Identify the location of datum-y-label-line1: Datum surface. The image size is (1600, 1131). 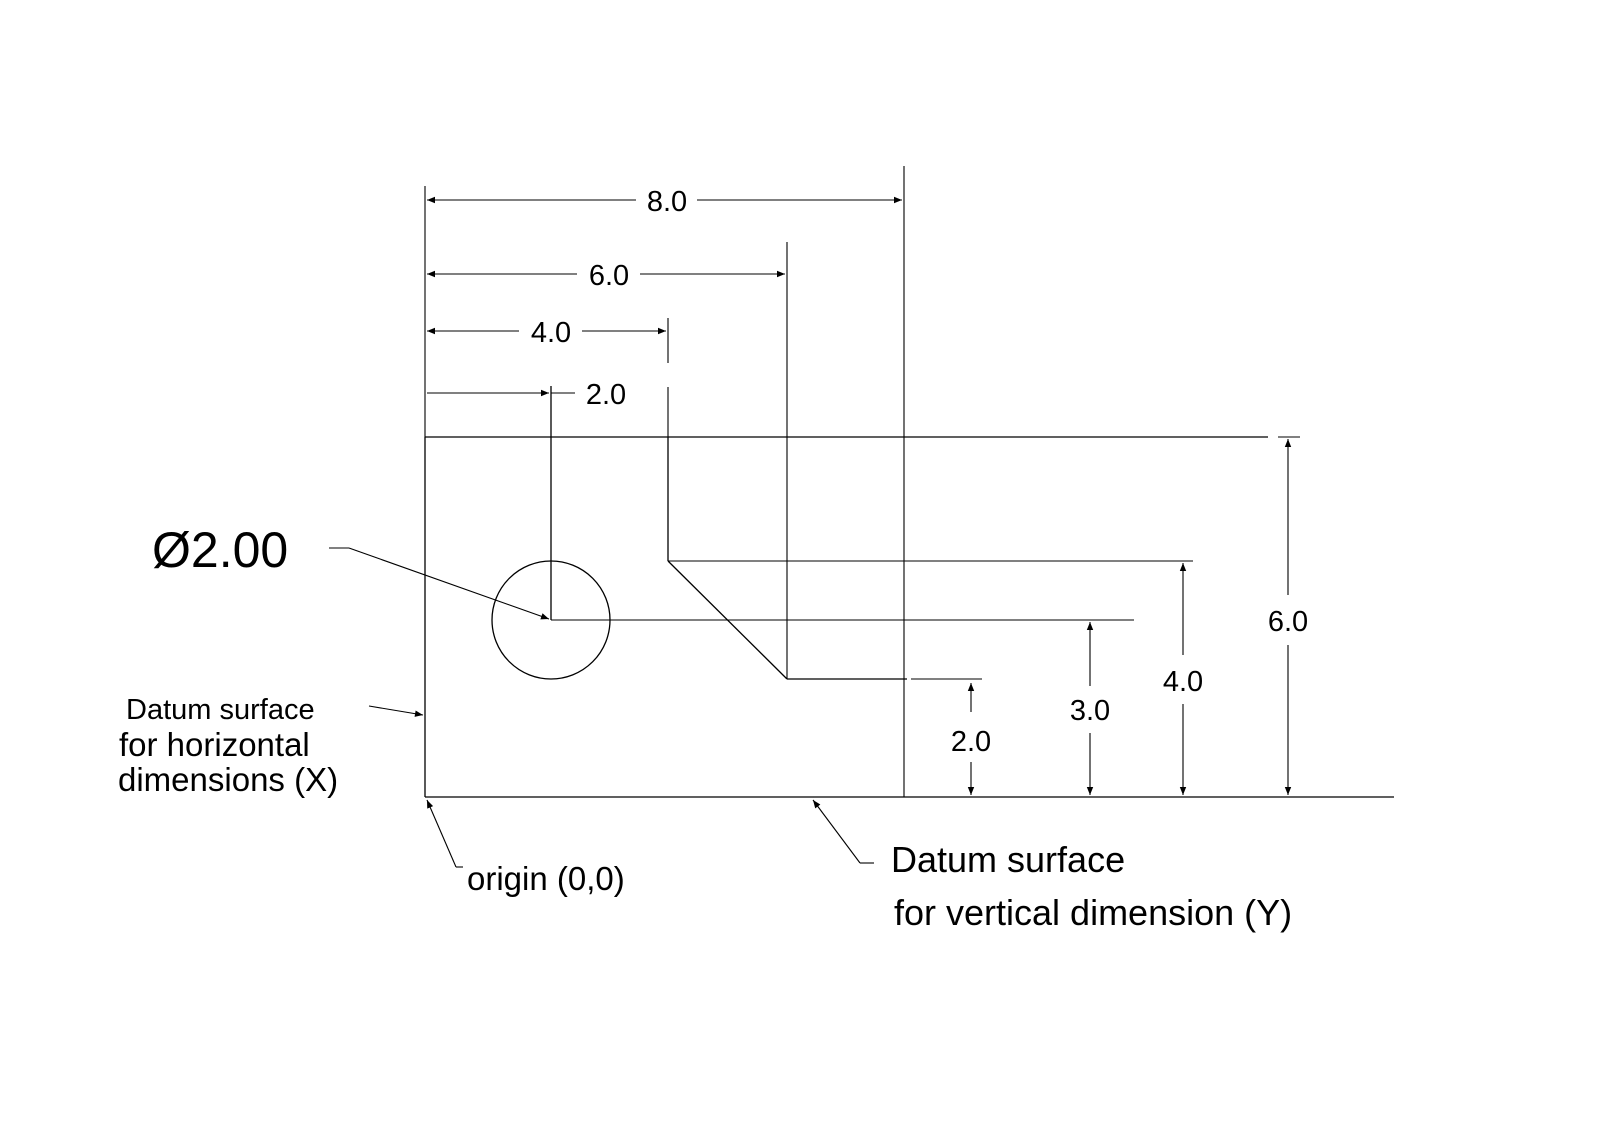
(1008, 859).